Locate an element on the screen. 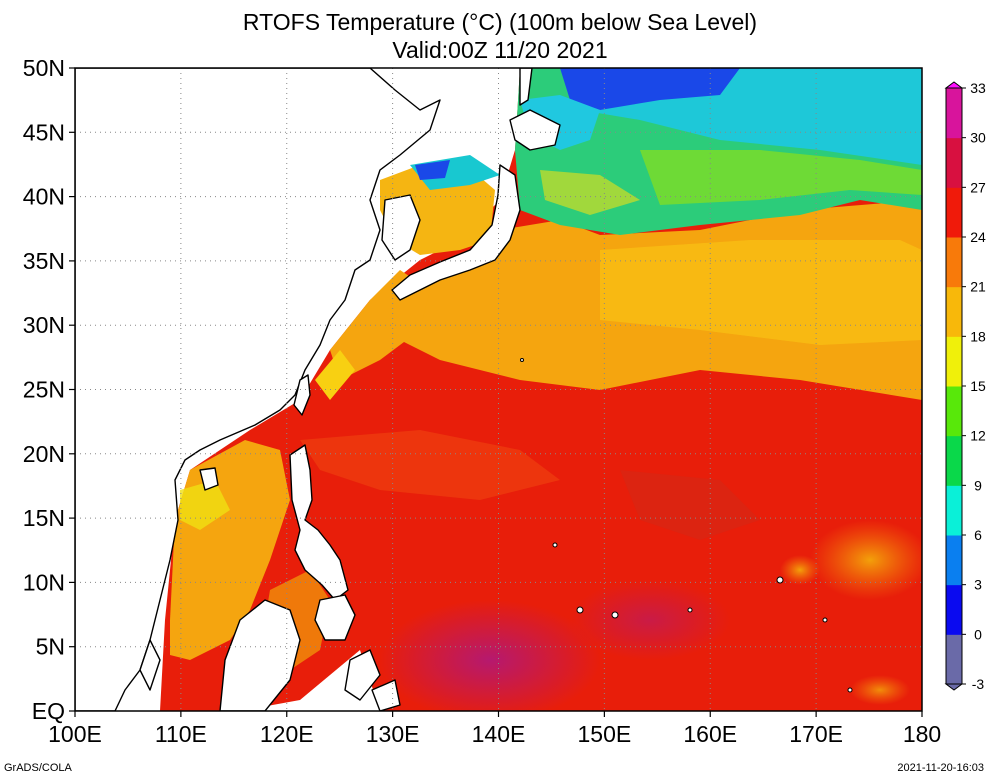  lat-tick-label: 25N is located at coordinates (44, 390).